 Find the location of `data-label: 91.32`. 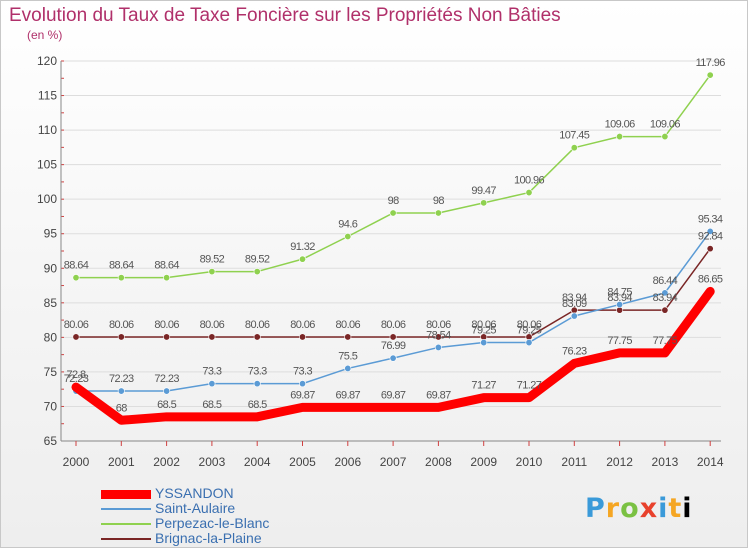

data-label: 91.32 is located at coordinates (302, 247).